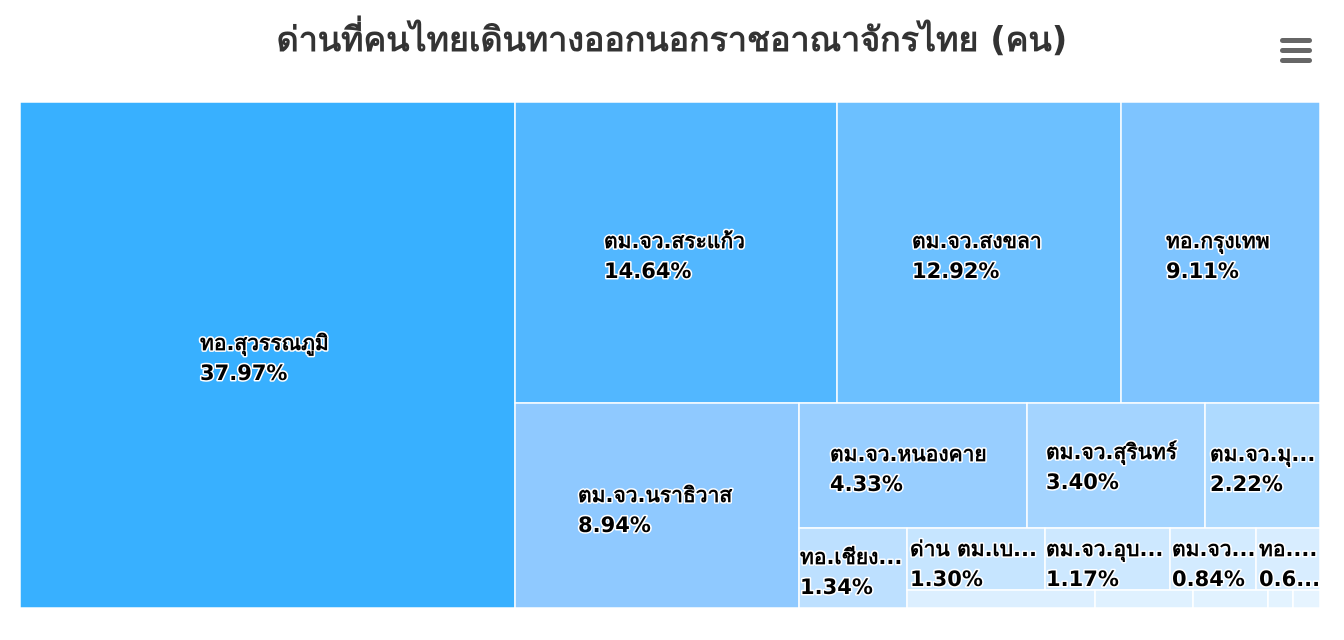 Image resolution: width=1344 pixels, height=640 pixels. What do you see at coordinates (1296, 51) in the screenshot?
I see `hamburger-menu-icon` at bounding box center [1296, 51].